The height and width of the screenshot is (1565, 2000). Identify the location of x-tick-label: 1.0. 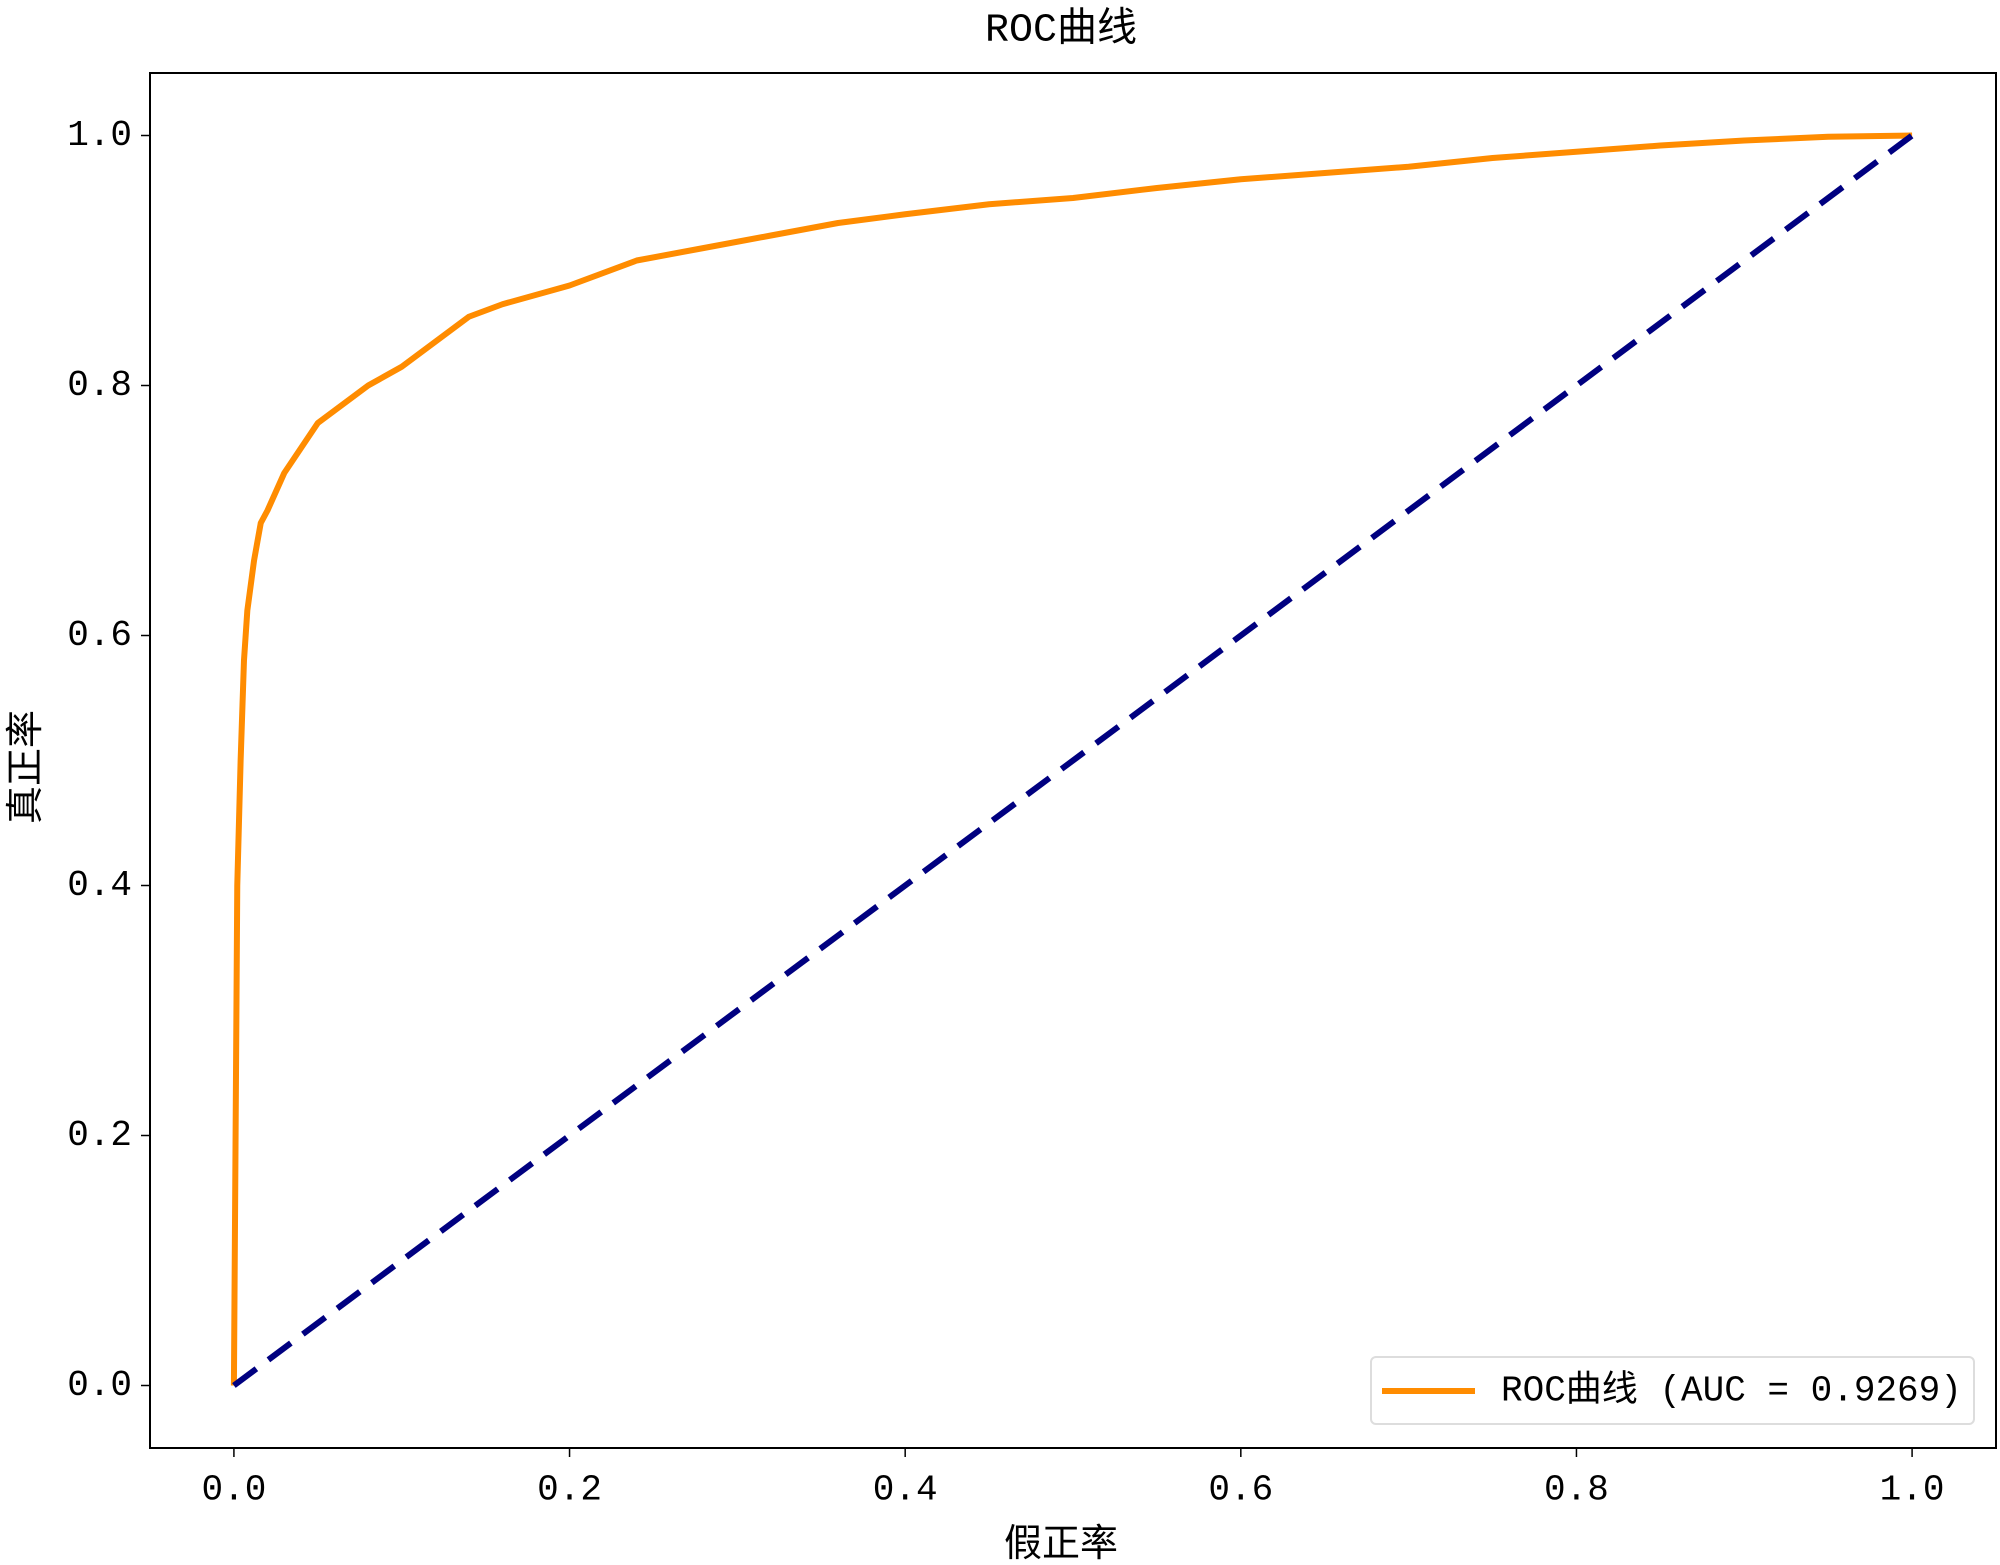
(1912, 1490).